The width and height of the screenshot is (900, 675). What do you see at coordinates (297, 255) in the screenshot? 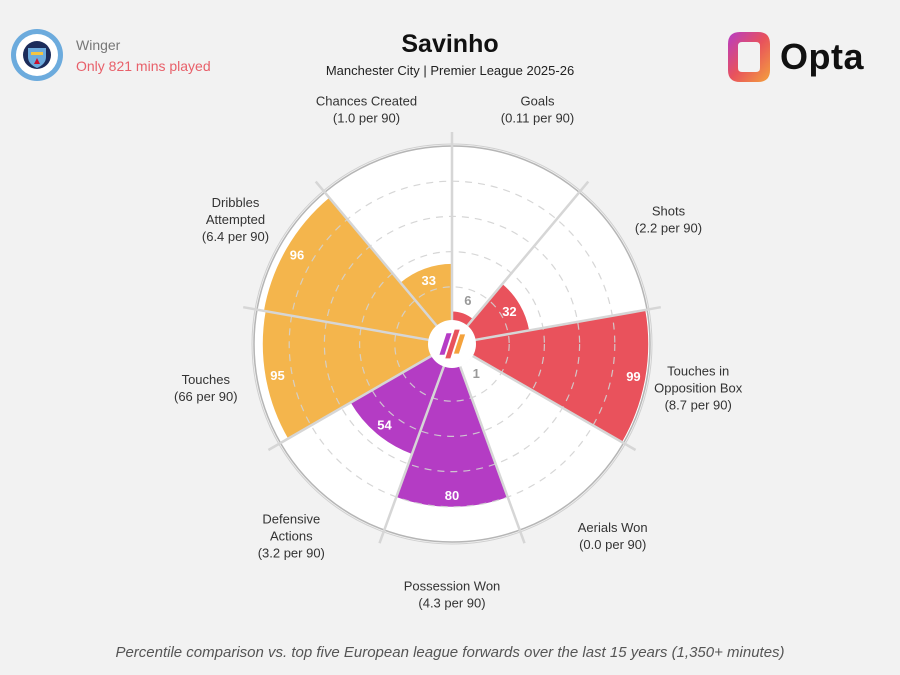
I see `radar-value-label: 96` at bounding box center [297, 255].